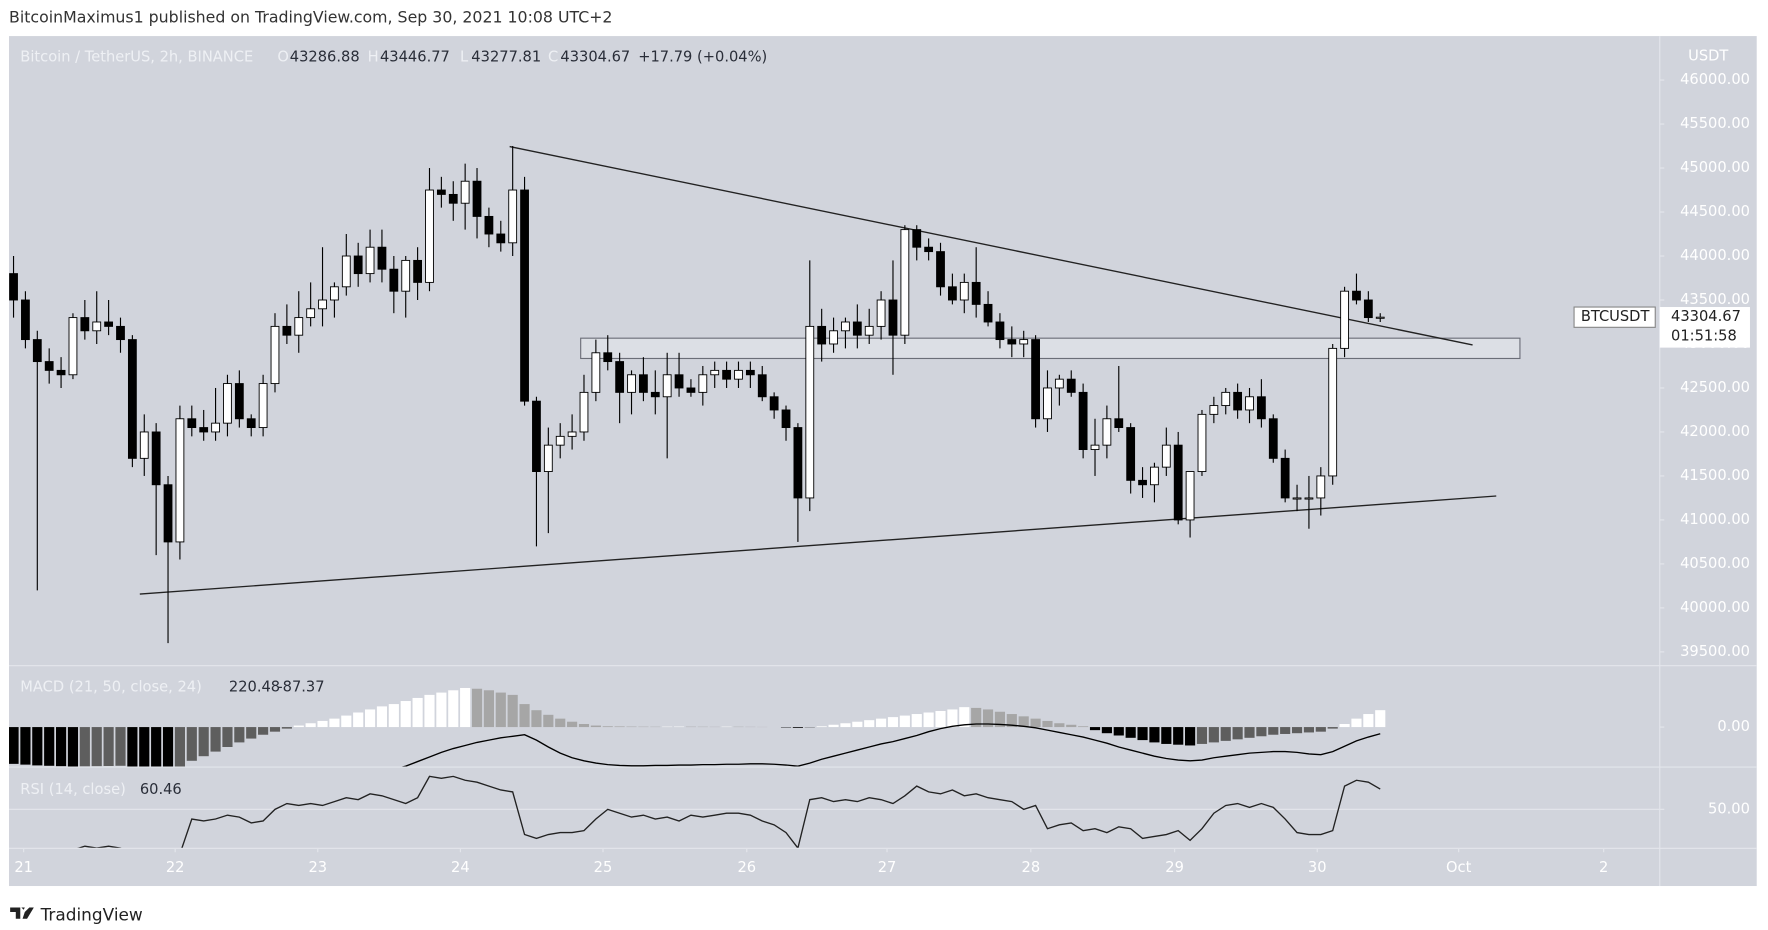 The height and width of the screenshot is (930, 1768). I want to click on x-tick-label: 22, so click(175, 867).